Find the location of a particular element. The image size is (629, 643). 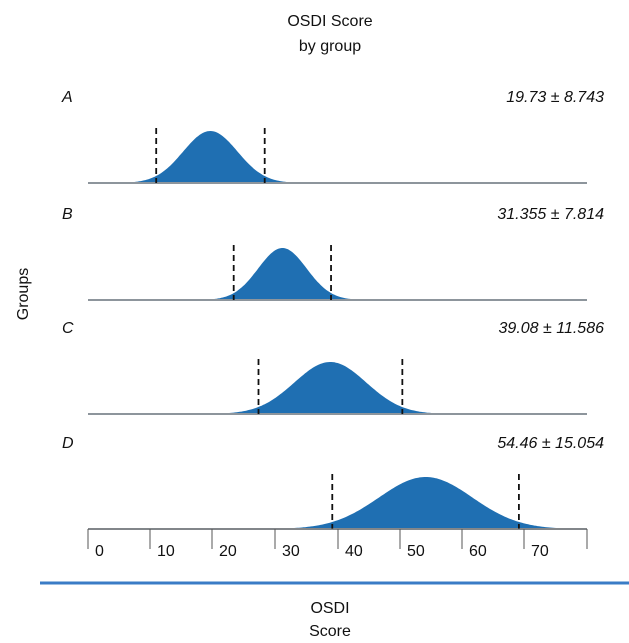

panel-B: B 31.355 ± 7.814 is located at coordinates (333, 253).